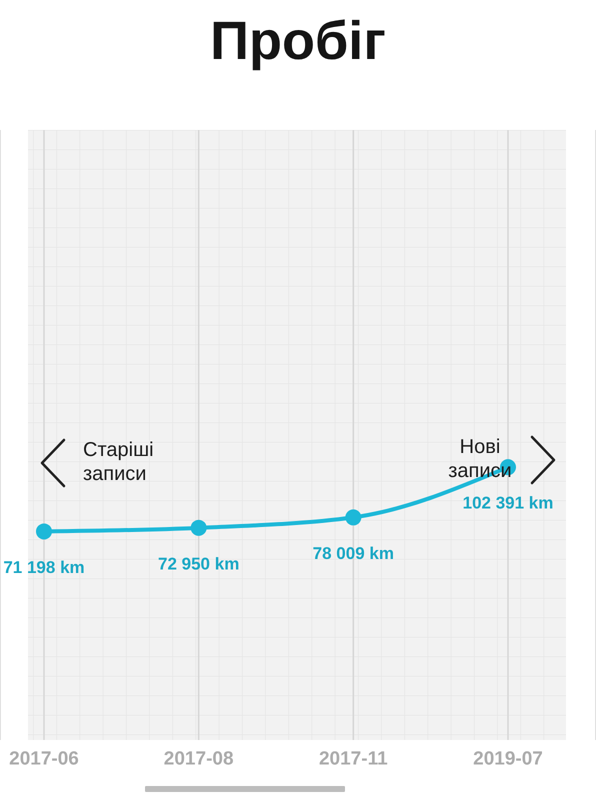  Describe the element at coordinates (508, 759) in the screenshot. I see `x-tick-label: 2019-07` at that location.